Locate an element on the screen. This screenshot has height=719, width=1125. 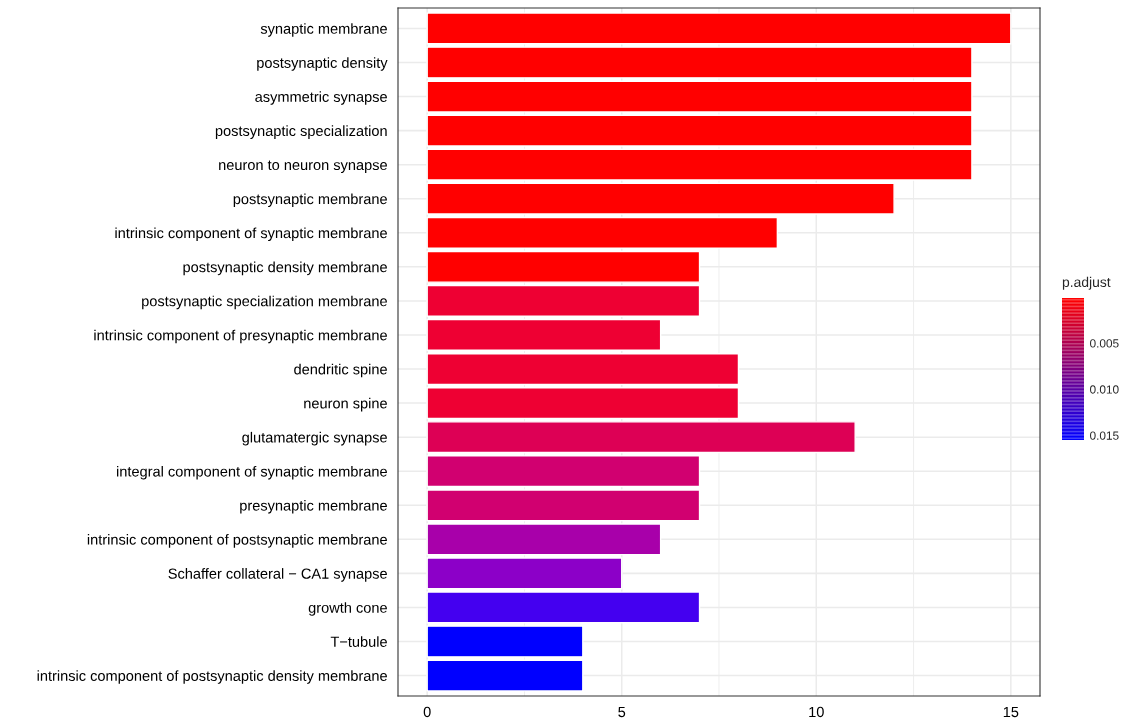
x-tick-label: 10 is located at coordinates (816, 712).